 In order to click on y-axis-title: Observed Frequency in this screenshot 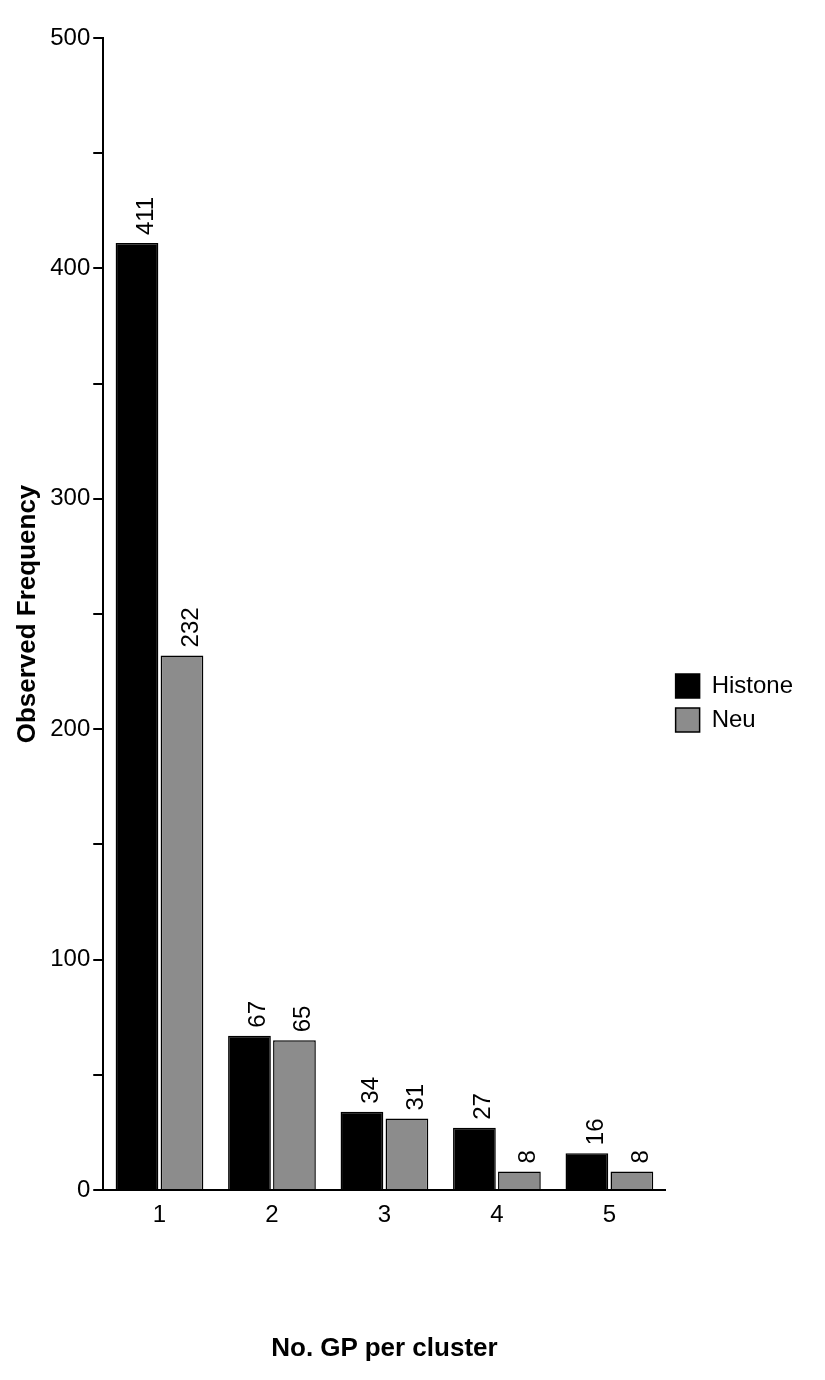, I will do `click(25, 614)`.